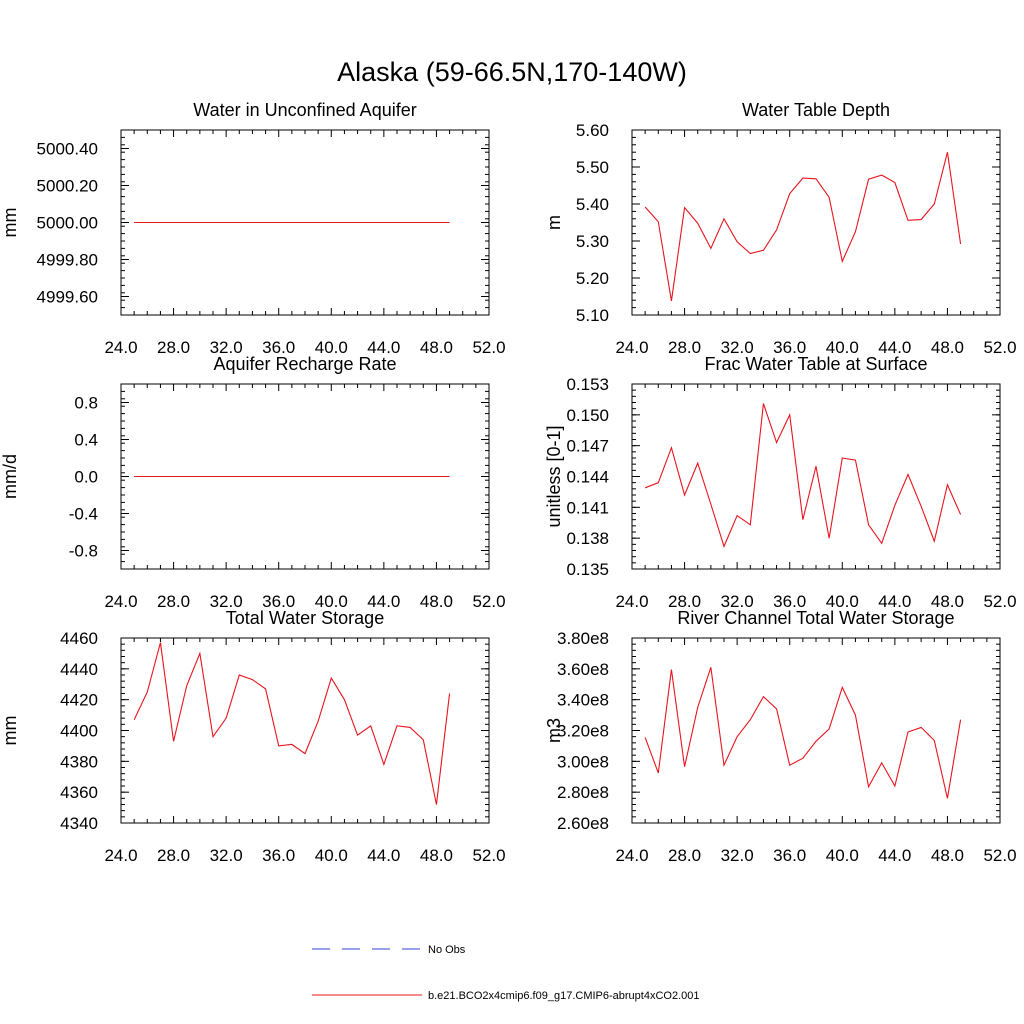  I want to click on y-tick-label: -0.4, so click(83, 514).